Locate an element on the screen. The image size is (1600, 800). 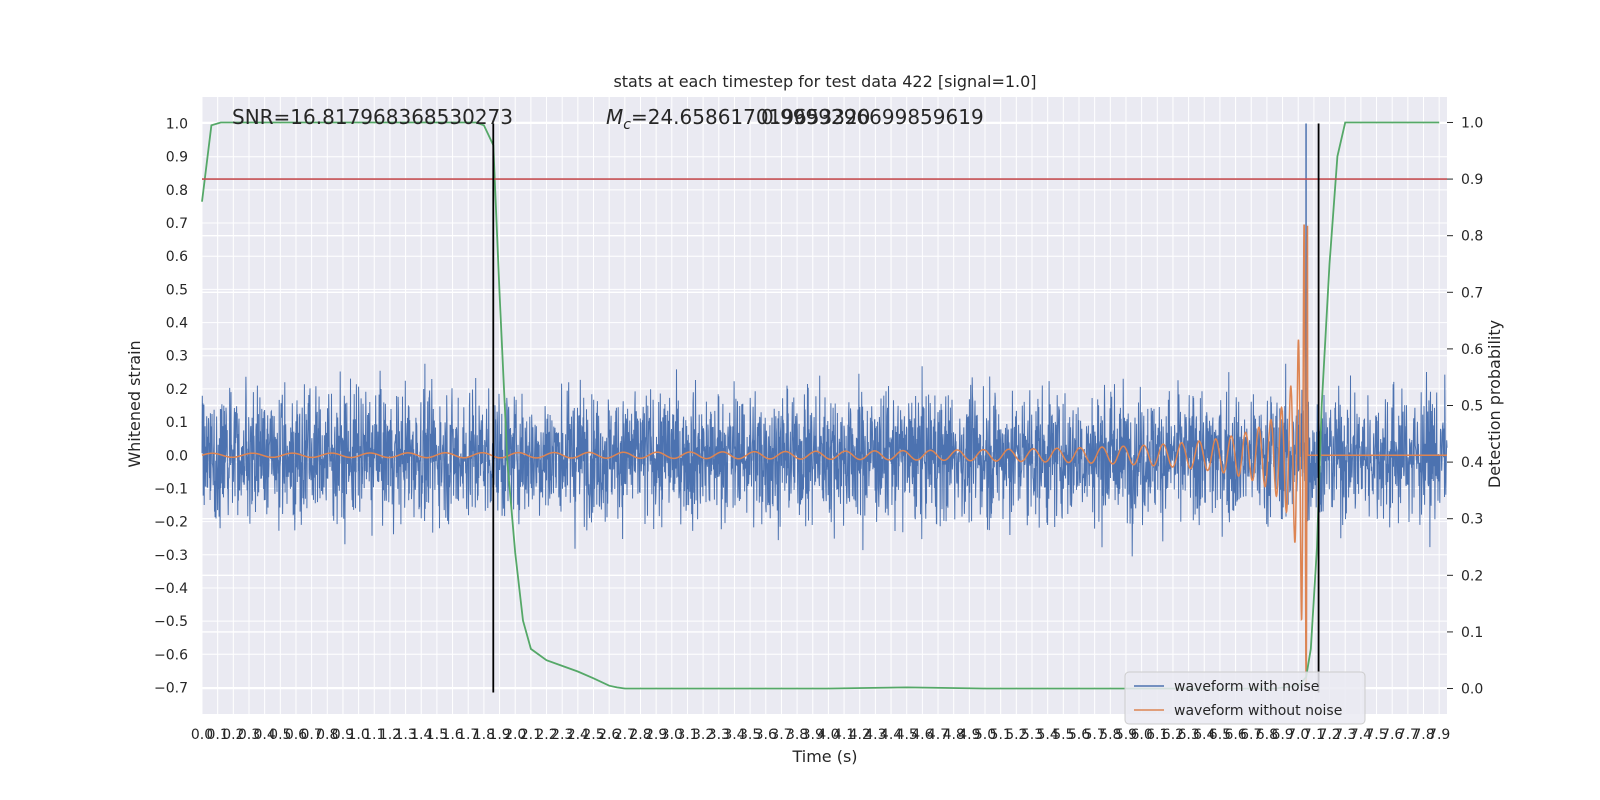
x-tick-label: 1.7 is located at coordinates (468, 735).